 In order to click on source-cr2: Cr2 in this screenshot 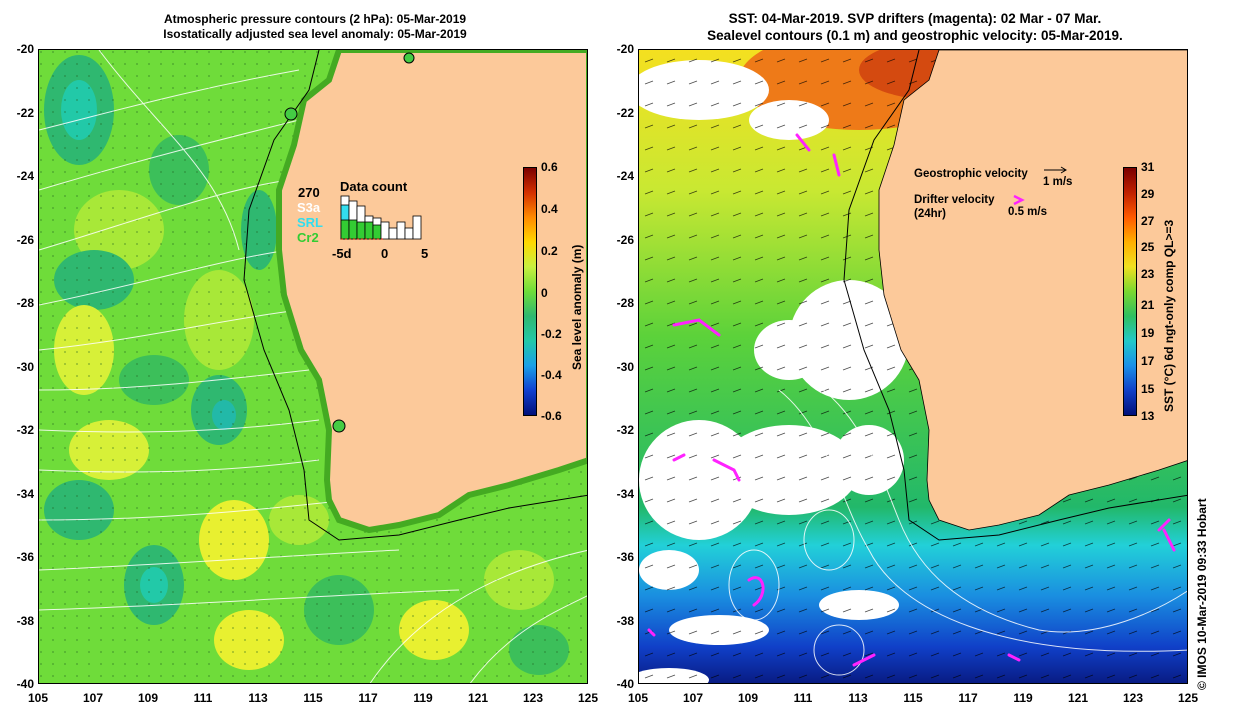, I will do `click(308, 237)`.